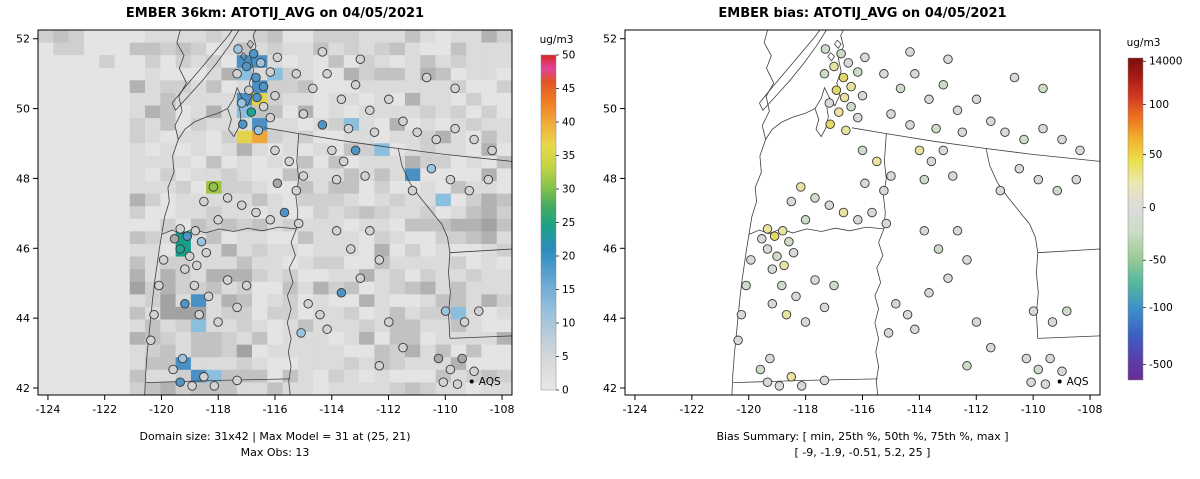 The image size is (1200, 479). Describe the element at coordinates (862, 13) in the screenshot. I see `bias-panel-title: EMBER bias: ATOTIJ_AVG on 04/05/2021` at that location.